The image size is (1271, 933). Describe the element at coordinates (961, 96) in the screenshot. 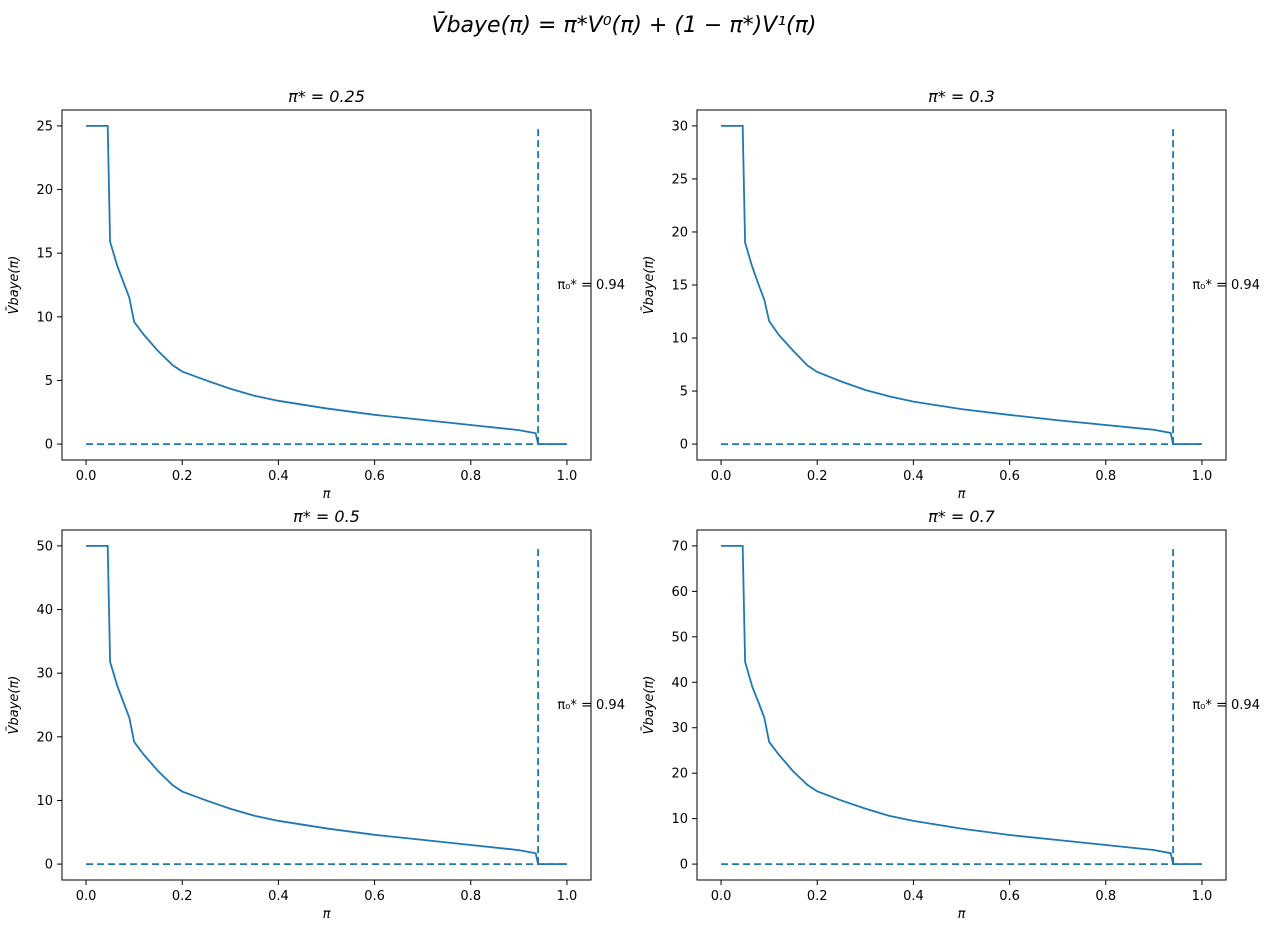

I see `subplot-title: π* = 0.3` at that location.